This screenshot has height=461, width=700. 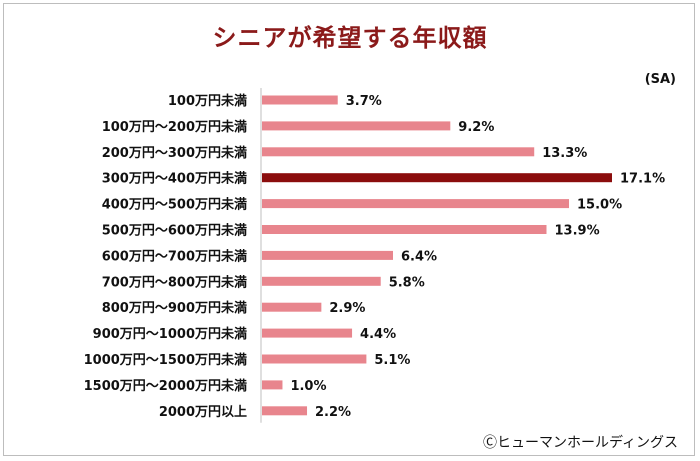 I want to click on value-label: 6.4%, so click(x=419, y=256).